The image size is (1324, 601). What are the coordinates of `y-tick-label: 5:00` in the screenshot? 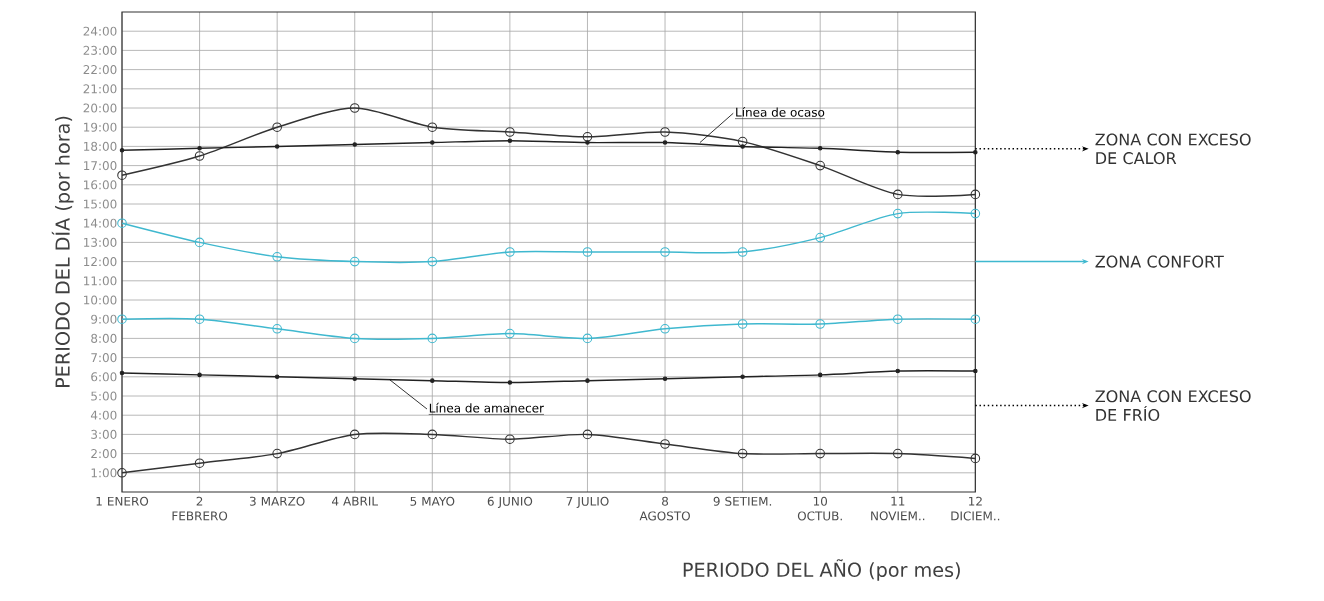 It's located at (104, 396).